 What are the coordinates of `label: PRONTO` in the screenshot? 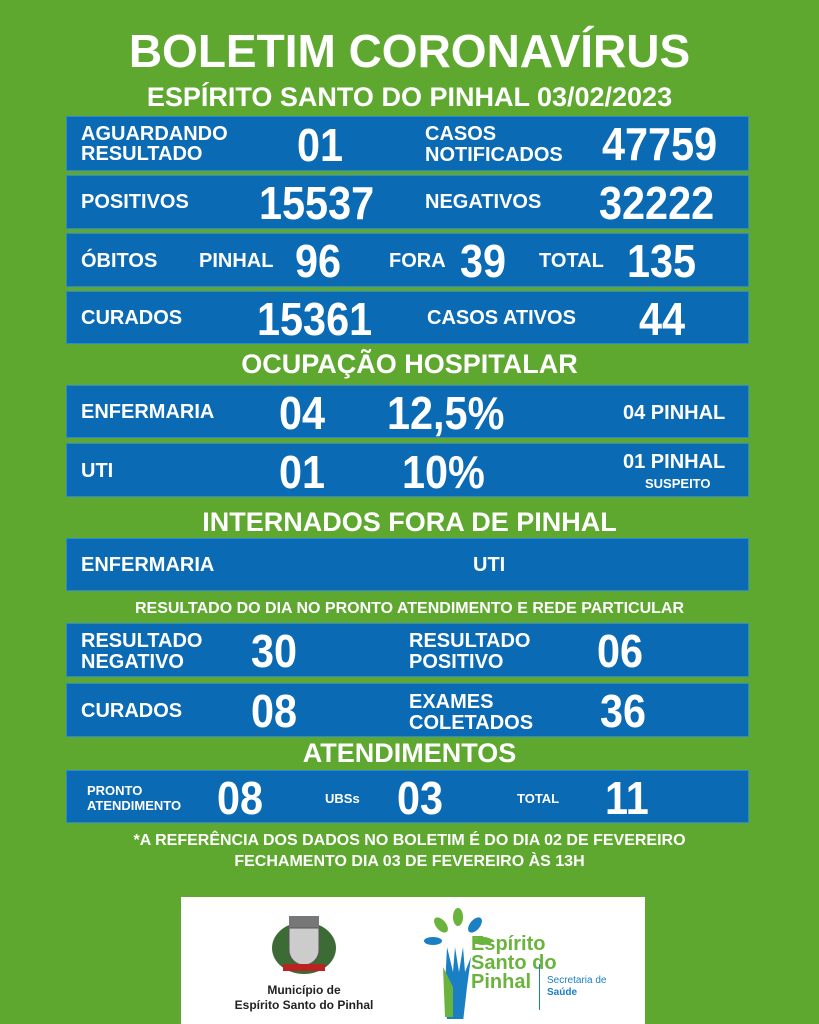 It's located at (115, 790).